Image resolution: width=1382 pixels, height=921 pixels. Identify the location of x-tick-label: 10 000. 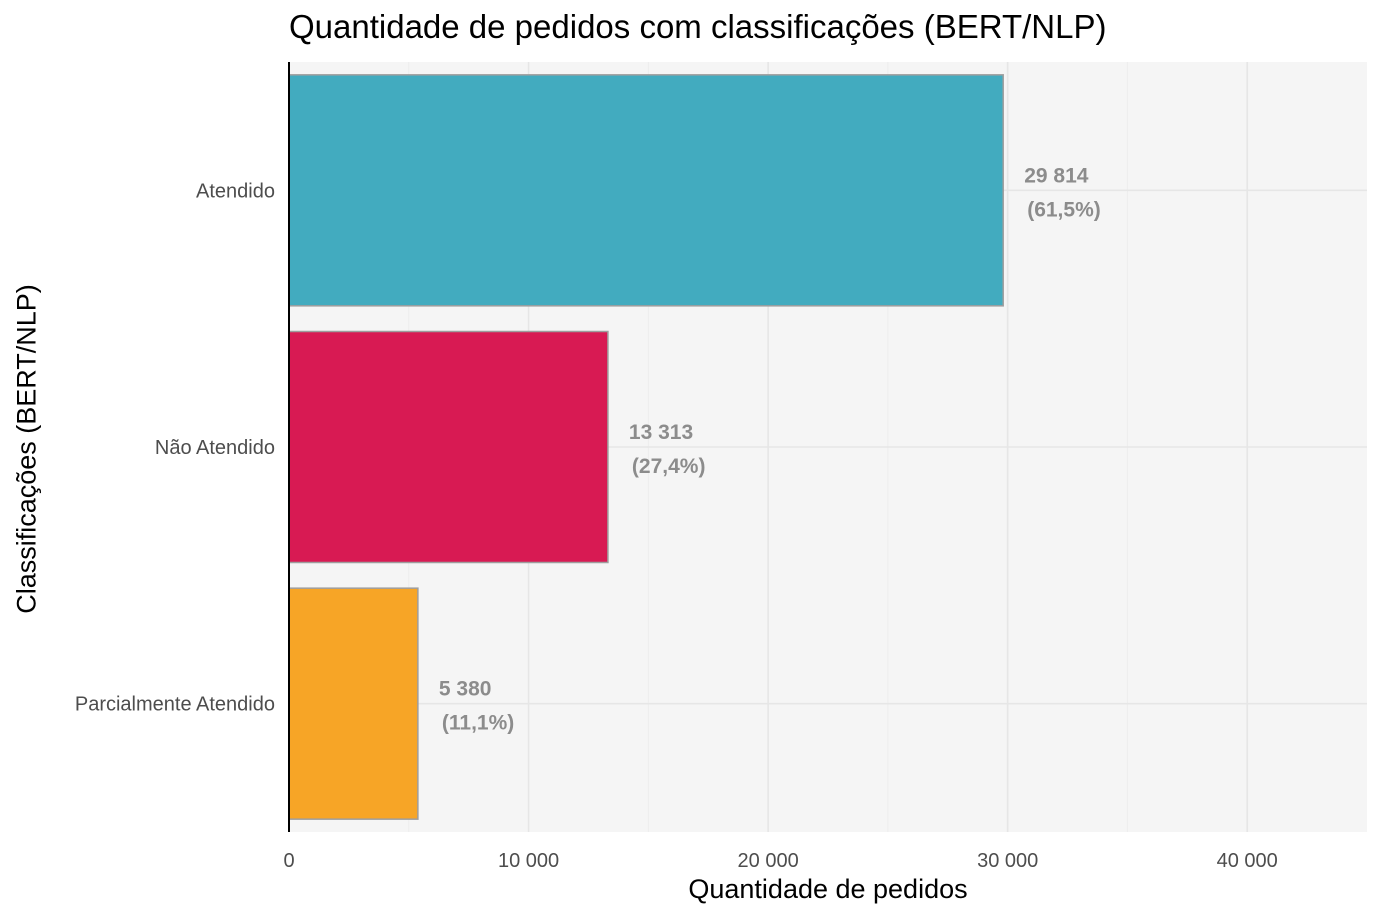
(528, 861).